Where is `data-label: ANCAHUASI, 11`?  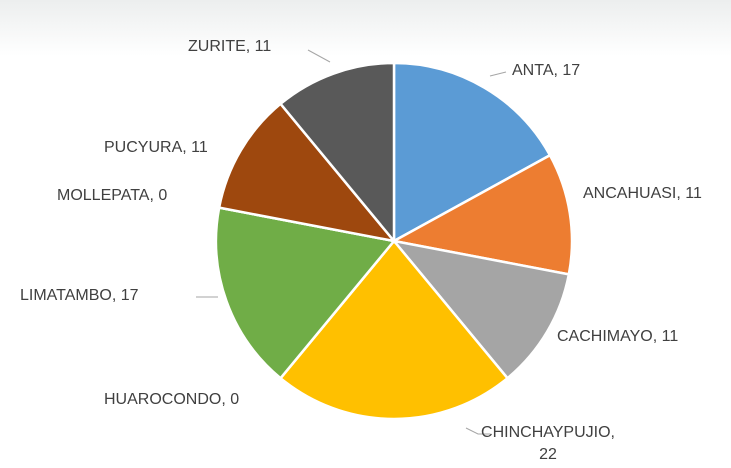 data-label: ANCAHUASI, 11 is located at coordinates (642, 193).